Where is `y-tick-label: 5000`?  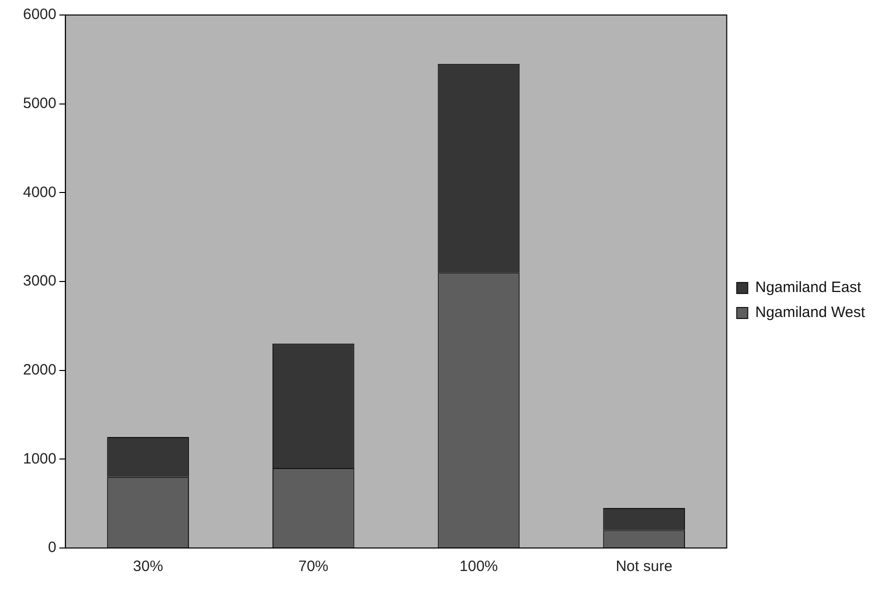 y-tick-label: 5000 is located at coordinates (39, 103).